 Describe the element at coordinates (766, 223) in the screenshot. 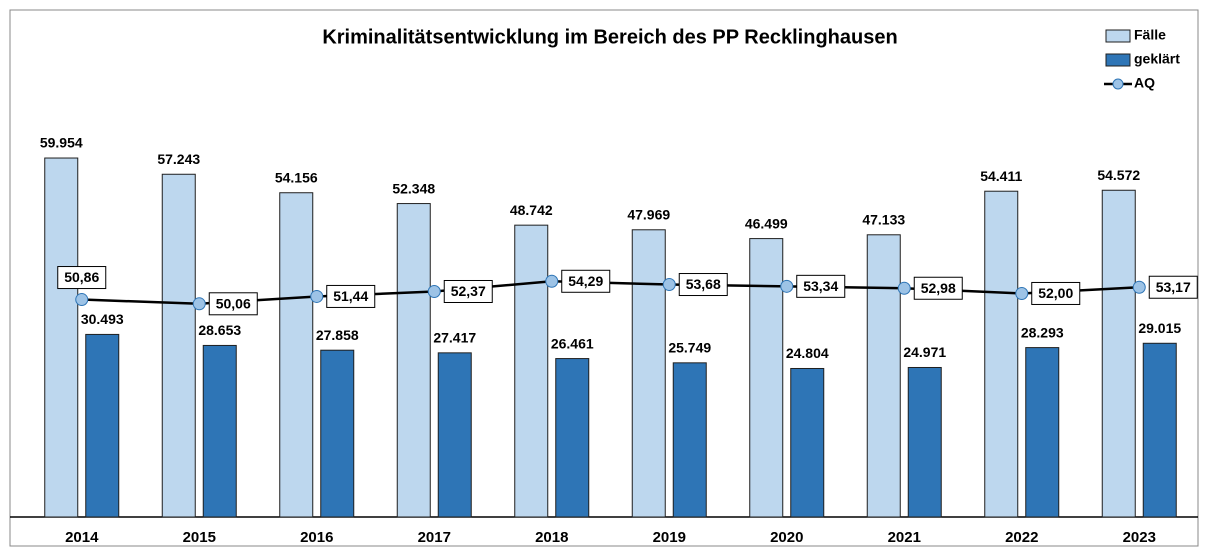

I see `data-label: 46.499` at that location.